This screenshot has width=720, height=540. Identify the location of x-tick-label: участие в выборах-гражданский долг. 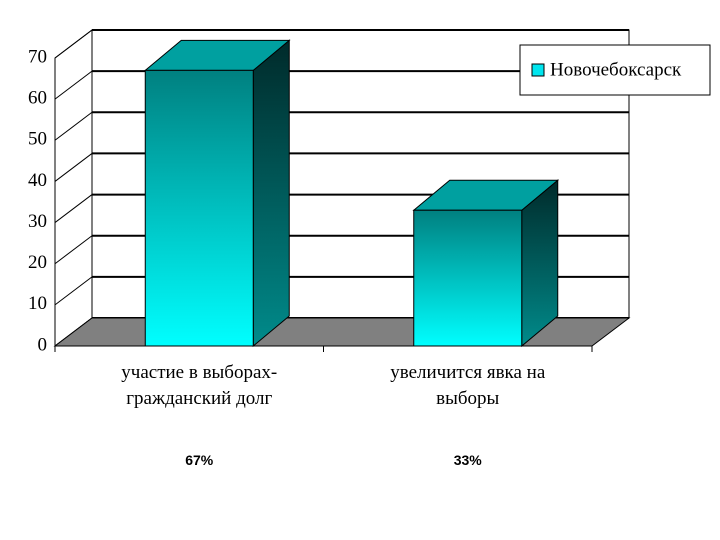
(199, 385).